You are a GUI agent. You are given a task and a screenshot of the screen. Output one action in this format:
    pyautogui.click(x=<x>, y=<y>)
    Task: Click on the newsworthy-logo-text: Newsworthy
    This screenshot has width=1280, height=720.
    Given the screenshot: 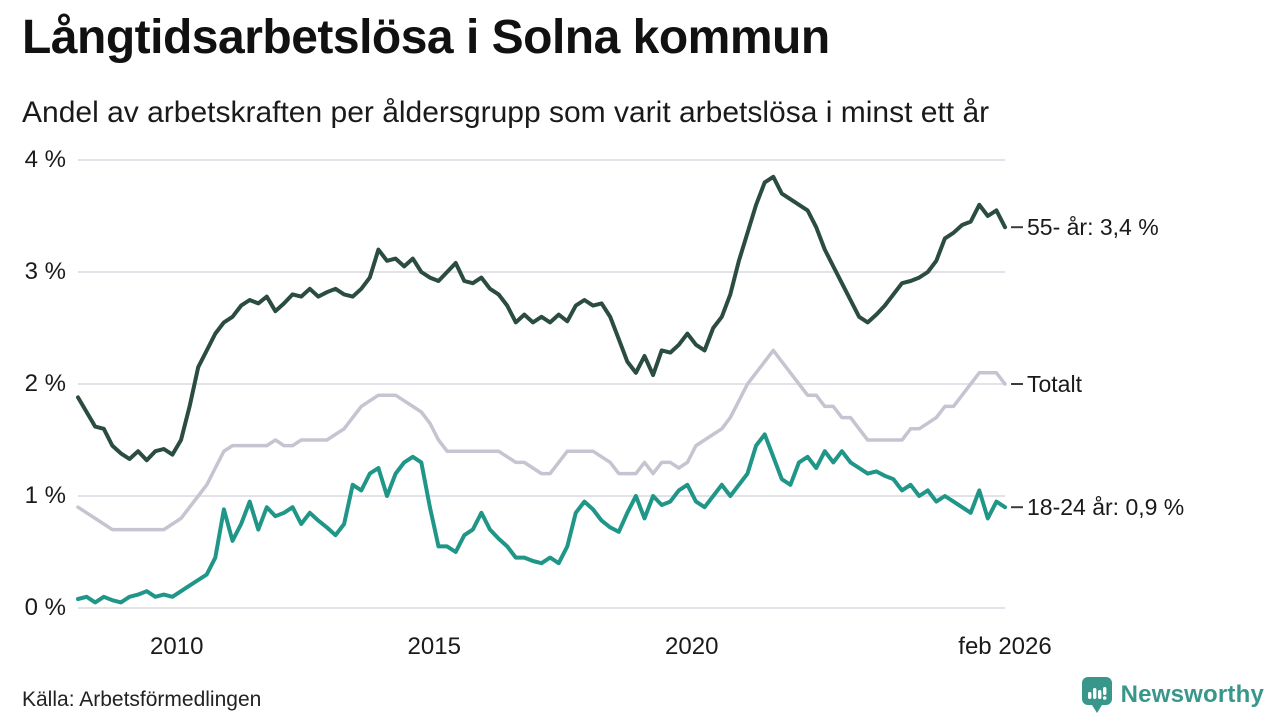 What is the action you would take?
    pyautogui.click(x=1192, y=694)
    